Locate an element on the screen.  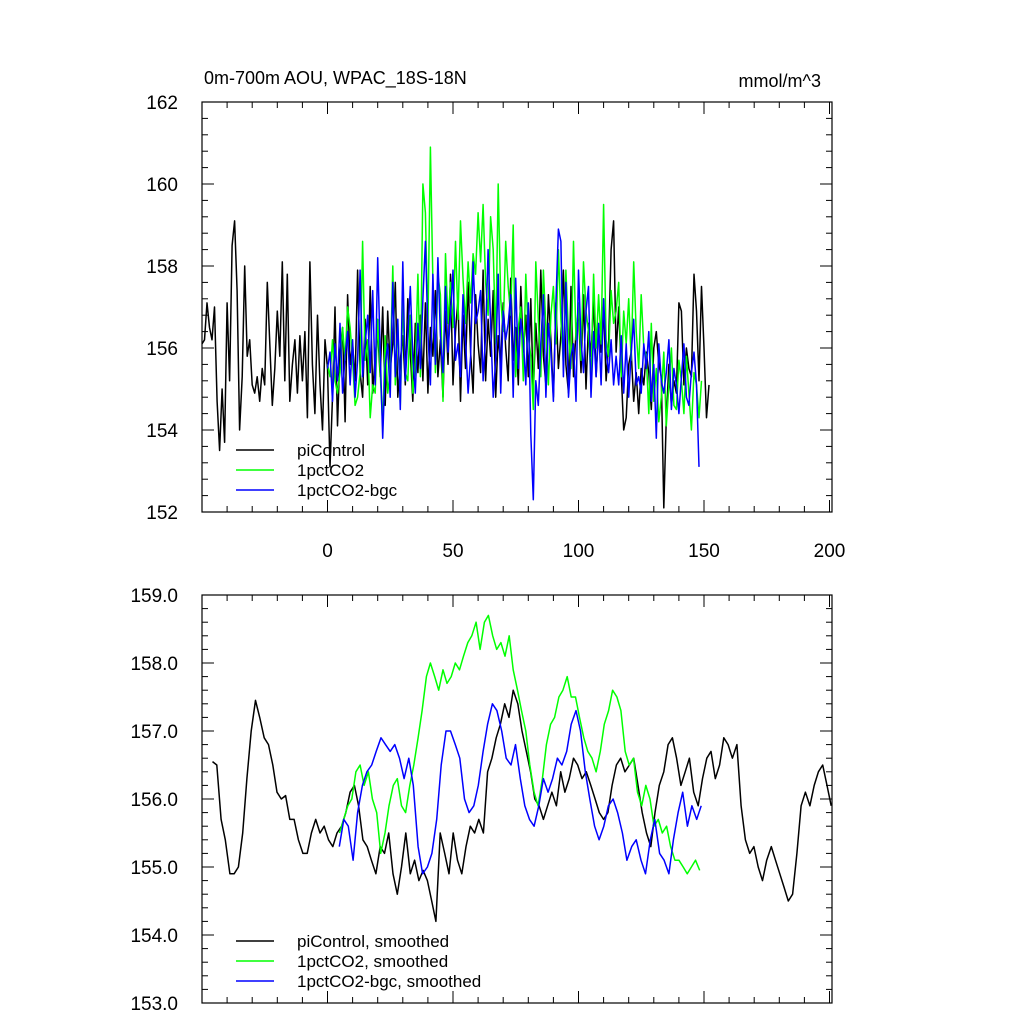
top-x-tick-labels: 0 50 100 150 200 is located at coordinates (583, 551).